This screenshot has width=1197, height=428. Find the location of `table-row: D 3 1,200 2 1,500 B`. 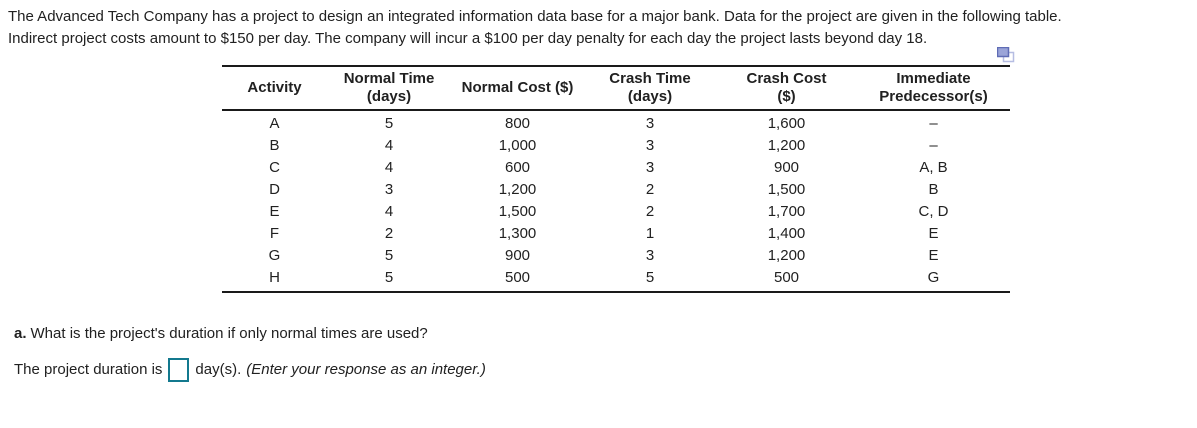

table-row: D 3 1,200 2 1,500 B is located at coordinates (616, 190).